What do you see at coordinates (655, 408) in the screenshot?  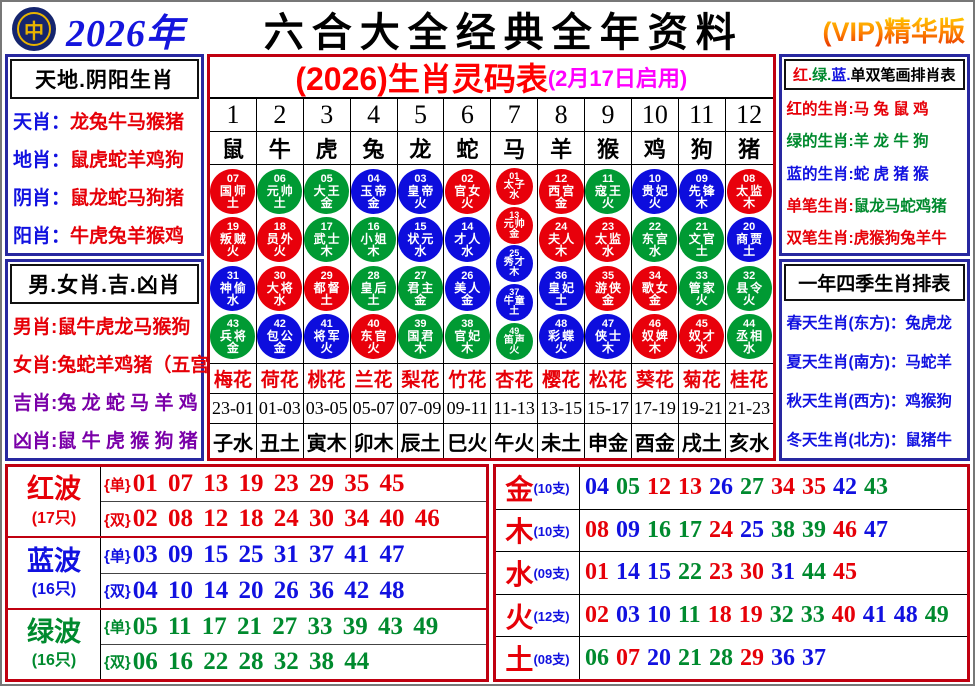 I see `hour-range: 17-19` at bounding box center [655, 408].